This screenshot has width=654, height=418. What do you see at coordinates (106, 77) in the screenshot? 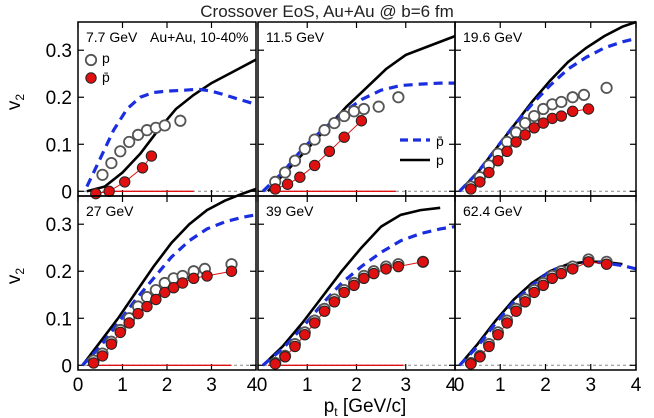
I see `legend-label-pbar: p̄` at bounding box center [106, 77].